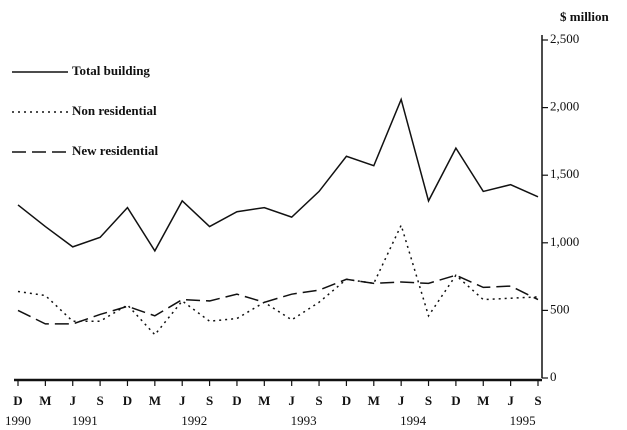 Image resolution: width=627 pixels, height=430 pixels. What do you see at coordinates (585, 16) in the screenshot?
I see `y-unit: $ million` at bounding box center [585, 16].